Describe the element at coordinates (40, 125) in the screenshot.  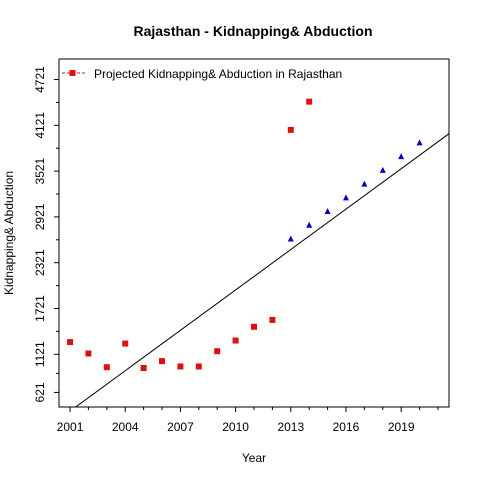
I see `y-tick-label: 4121` at that location.